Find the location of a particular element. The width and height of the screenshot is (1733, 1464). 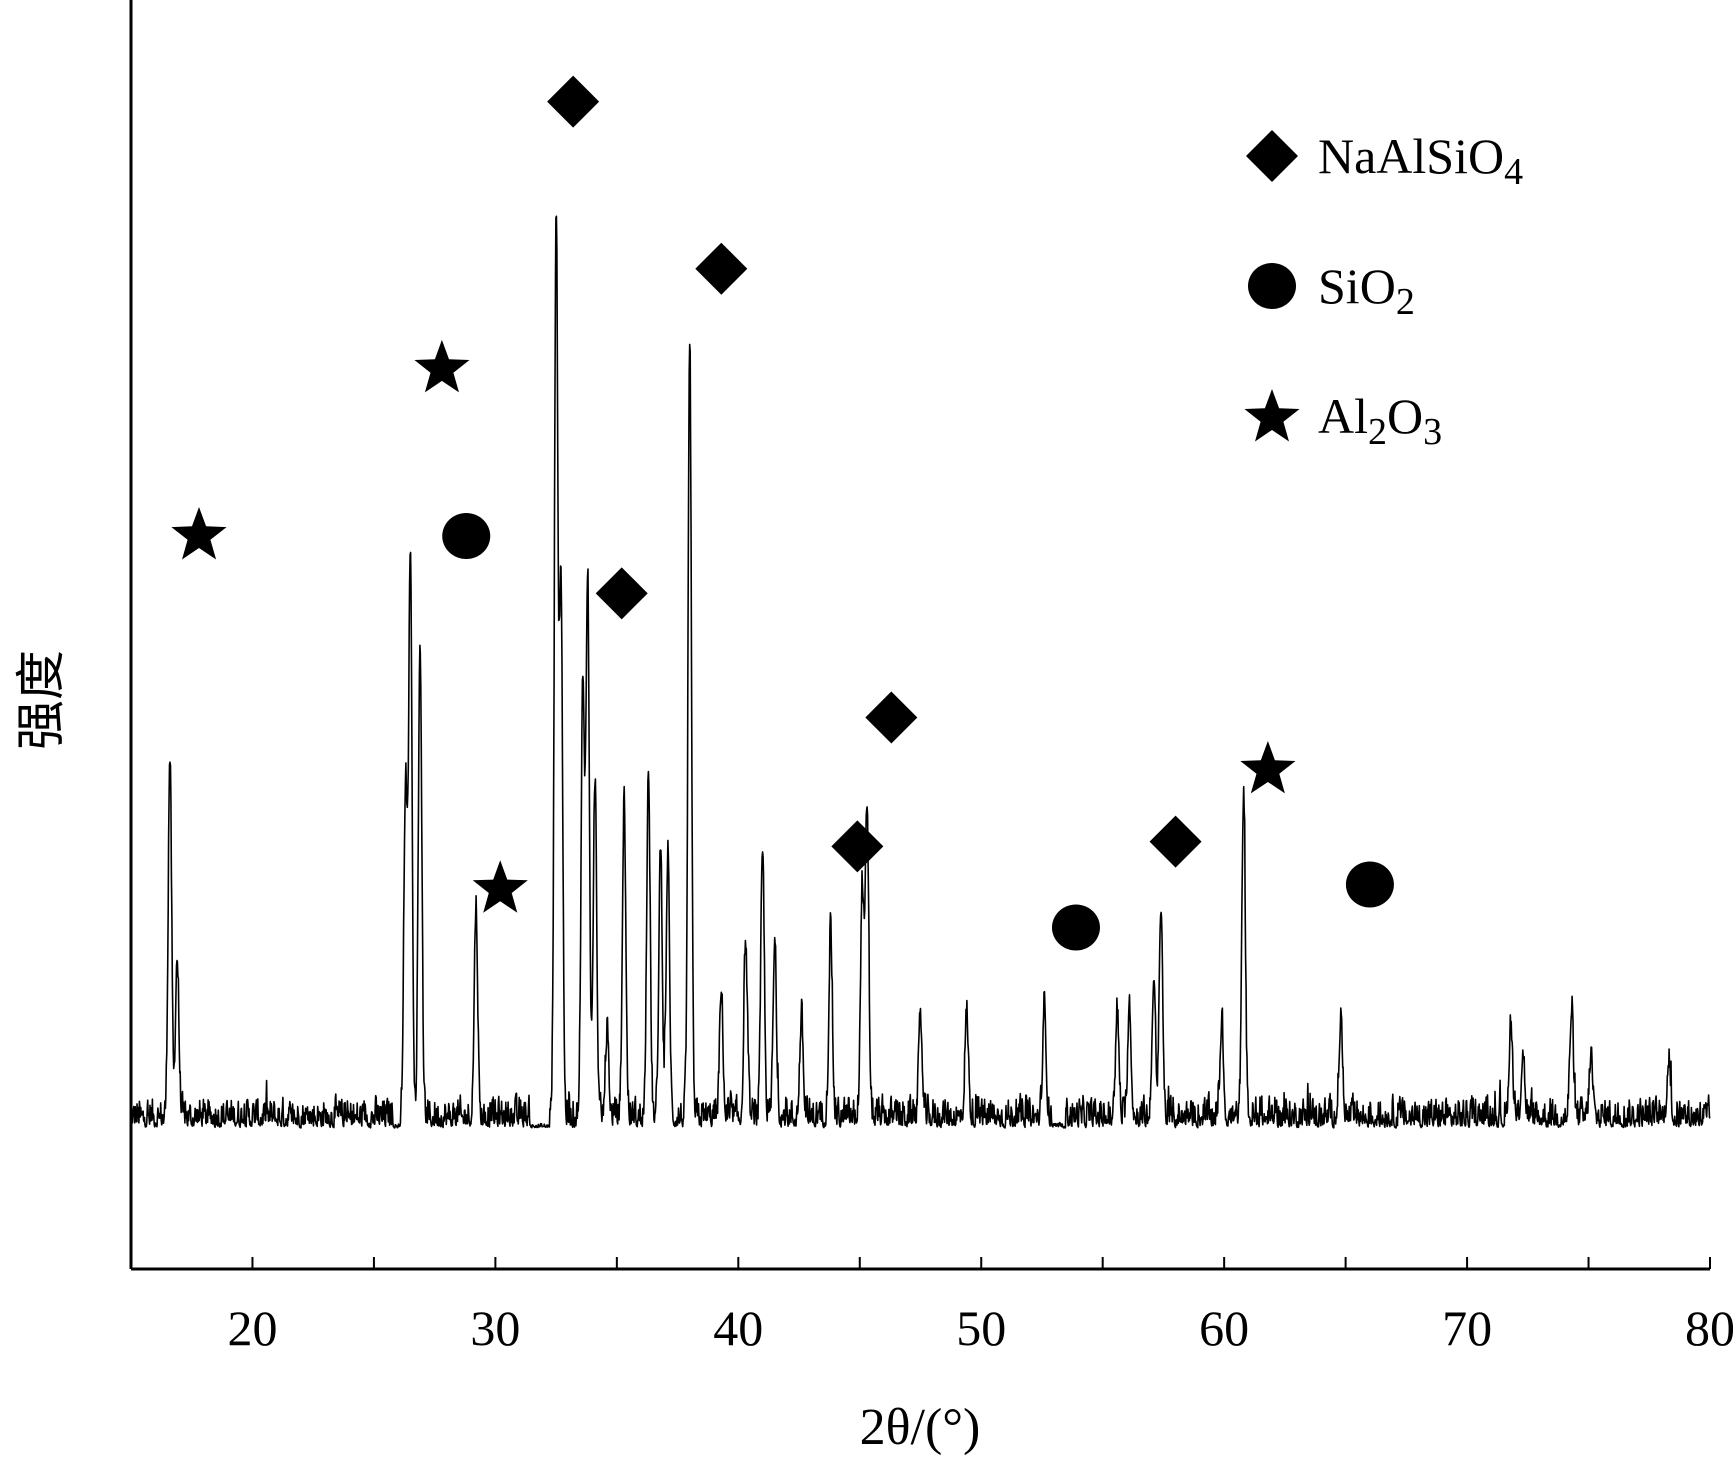

x-tick-label: 60 is located at coordinates (1224, 1328).